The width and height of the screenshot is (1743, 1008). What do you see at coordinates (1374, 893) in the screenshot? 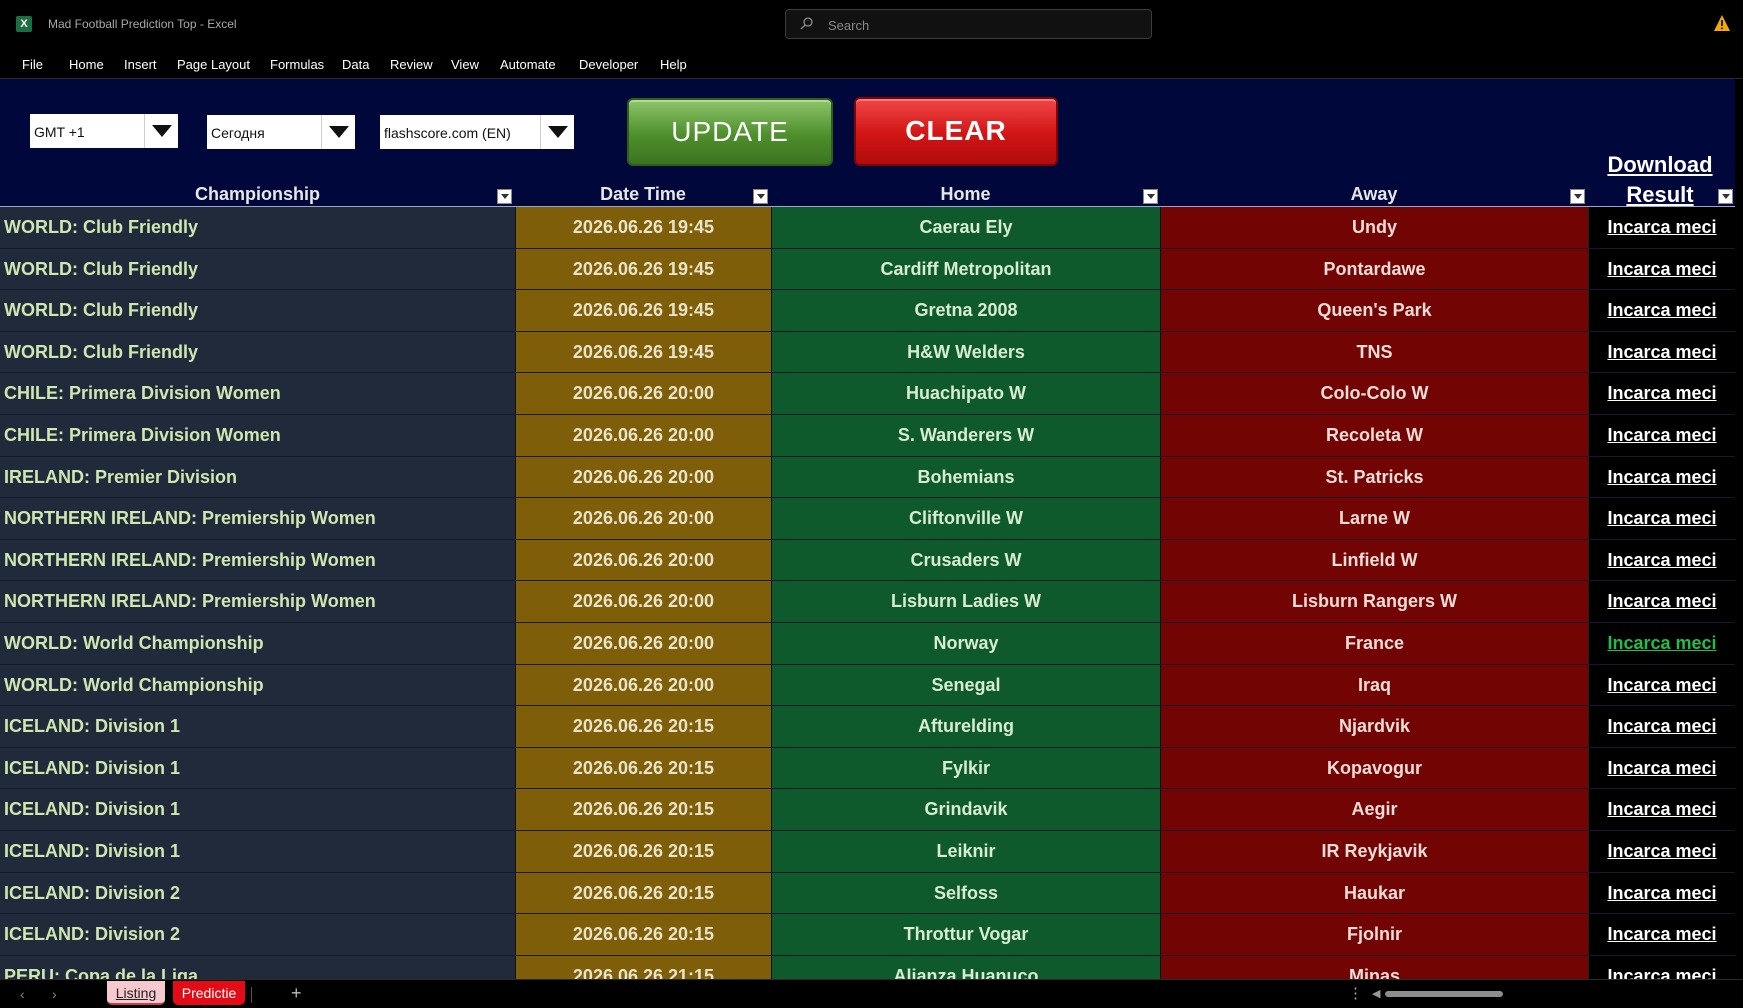
I see `away-team-cell: Haukar` at bounding box center [1374, 893].